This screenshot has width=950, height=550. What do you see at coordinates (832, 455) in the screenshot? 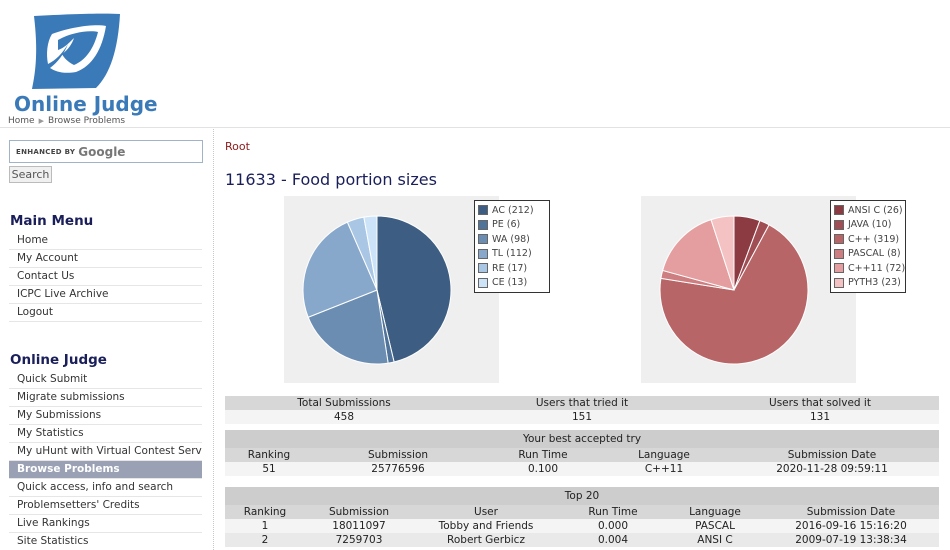
I see `best-try-header: Submission Date` at bounding box center [832, 455].